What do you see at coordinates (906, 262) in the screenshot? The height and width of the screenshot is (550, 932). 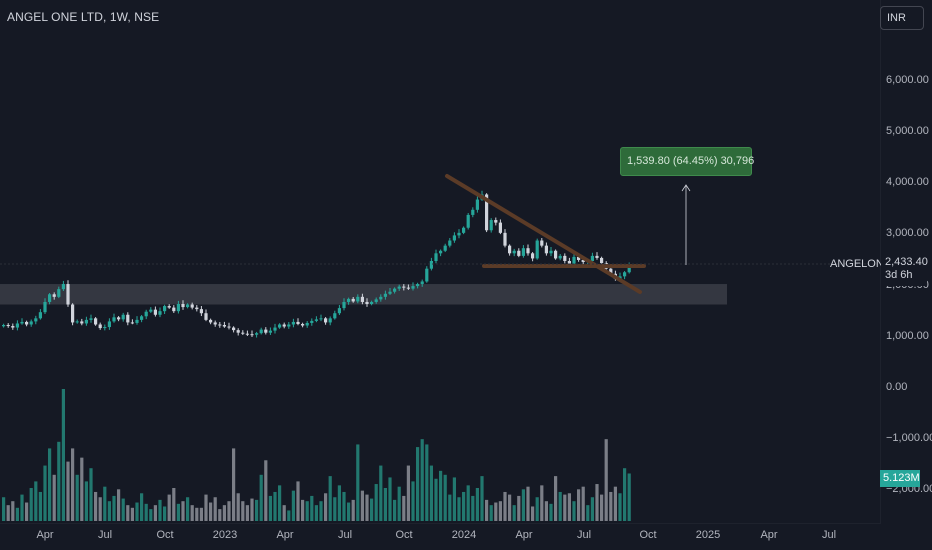 I see `last-price-value: 2,433.40` at bounding box center [906, 262].